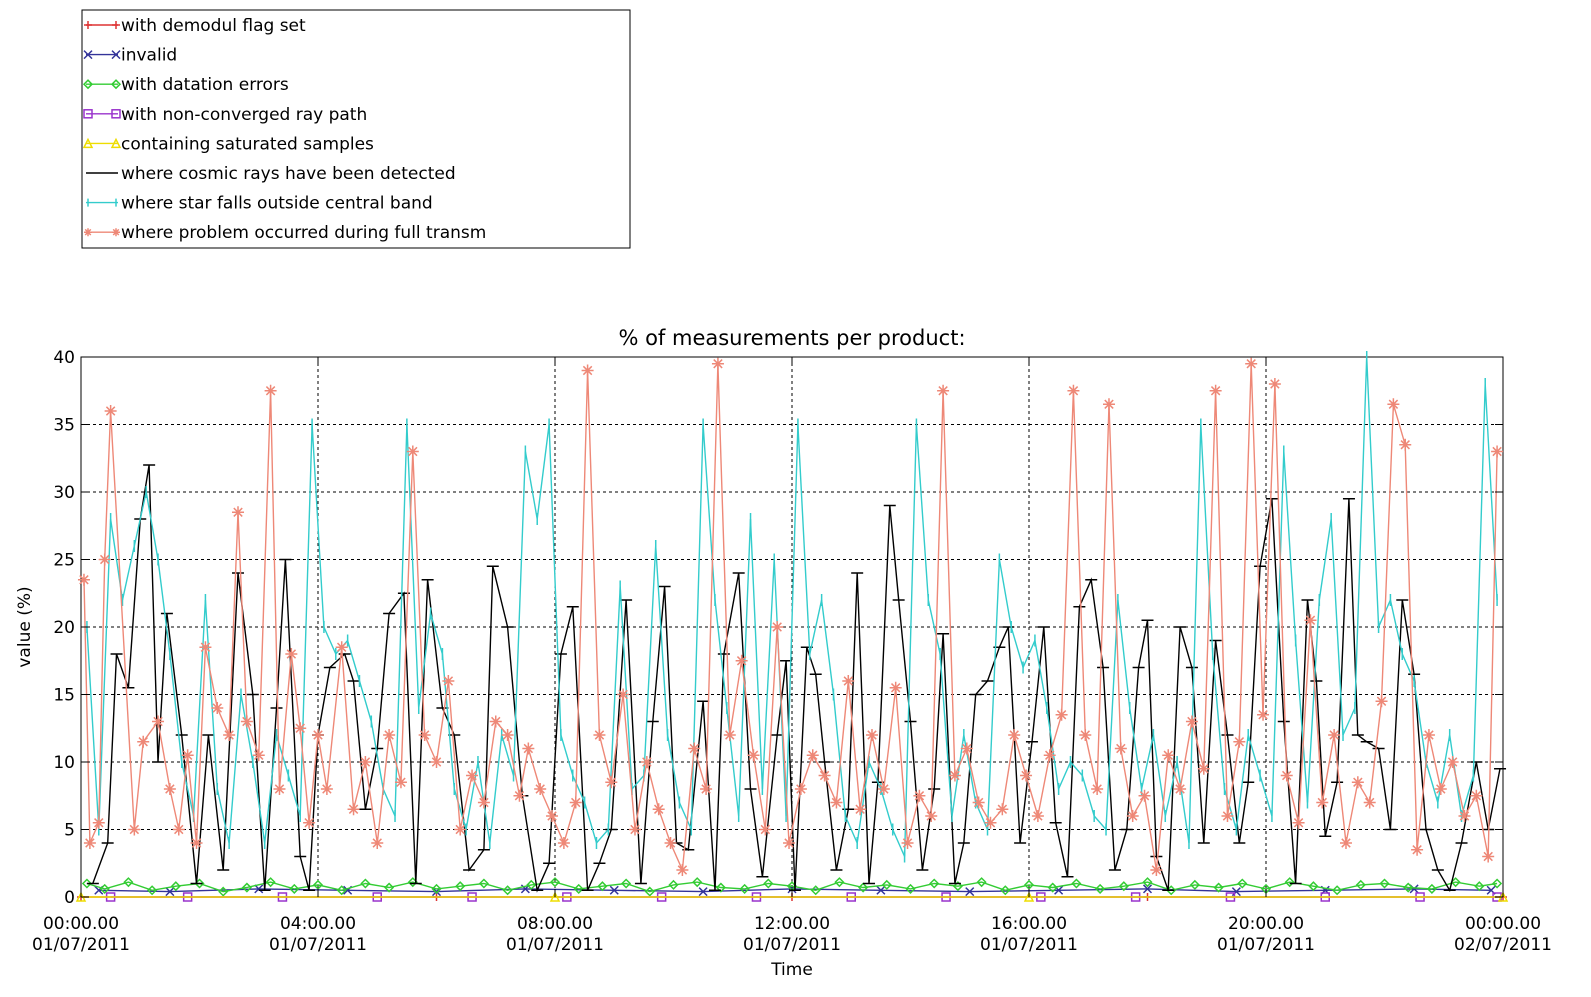 Image resolution: width=1591 pixels, height=997 pixels. What do you see at coordinates (25, 626) in the screenshot?
I see `y-axis-label: value (%)` at bounding box center [25, 626].